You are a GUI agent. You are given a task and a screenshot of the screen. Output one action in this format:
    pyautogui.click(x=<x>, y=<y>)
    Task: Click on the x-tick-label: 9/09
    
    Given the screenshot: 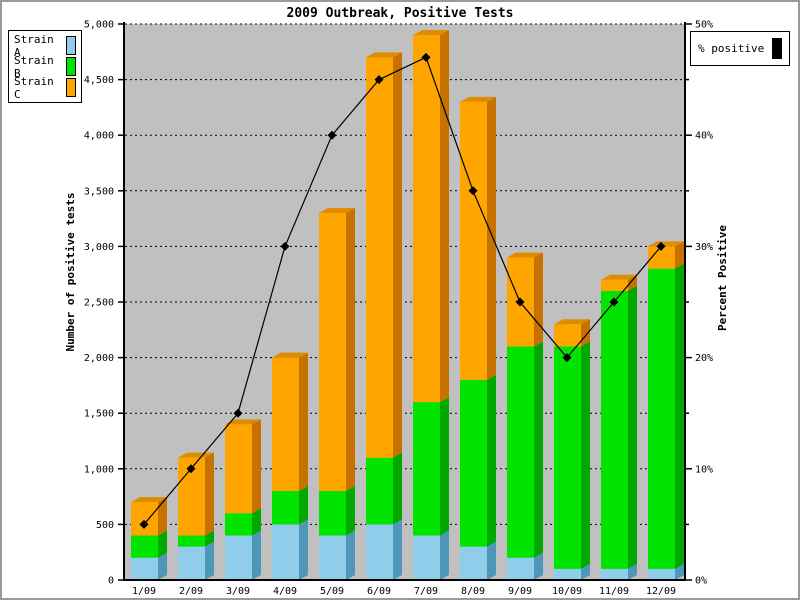 What is the action you would take?
    pyautogui.click(x=520, y=591)
    